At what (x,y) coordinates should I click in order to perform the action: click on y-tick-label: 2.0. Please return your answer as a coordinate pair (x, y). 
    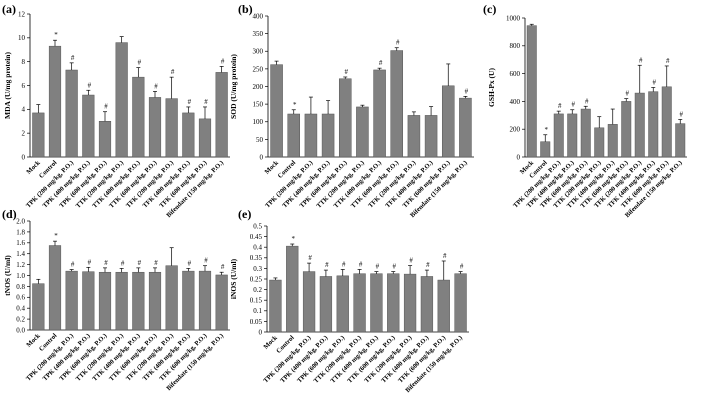
    Looking at the image, I should click on (20, 221).